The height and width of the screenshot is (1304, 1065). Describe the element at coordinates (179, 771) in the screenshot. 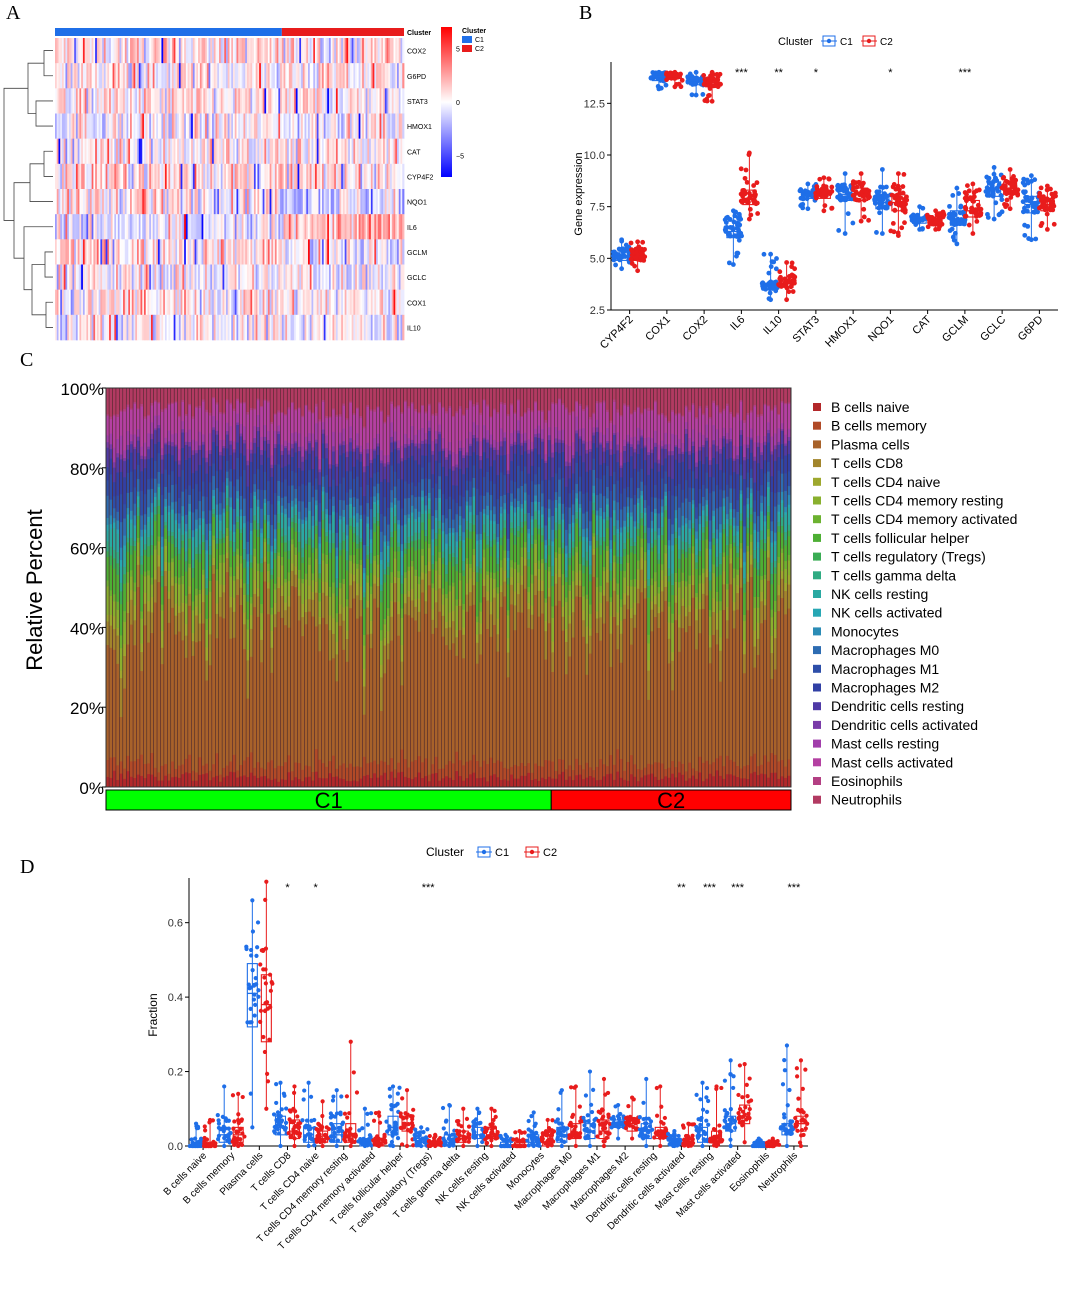

I see `bar-segment-b-cells-memory` at that location.